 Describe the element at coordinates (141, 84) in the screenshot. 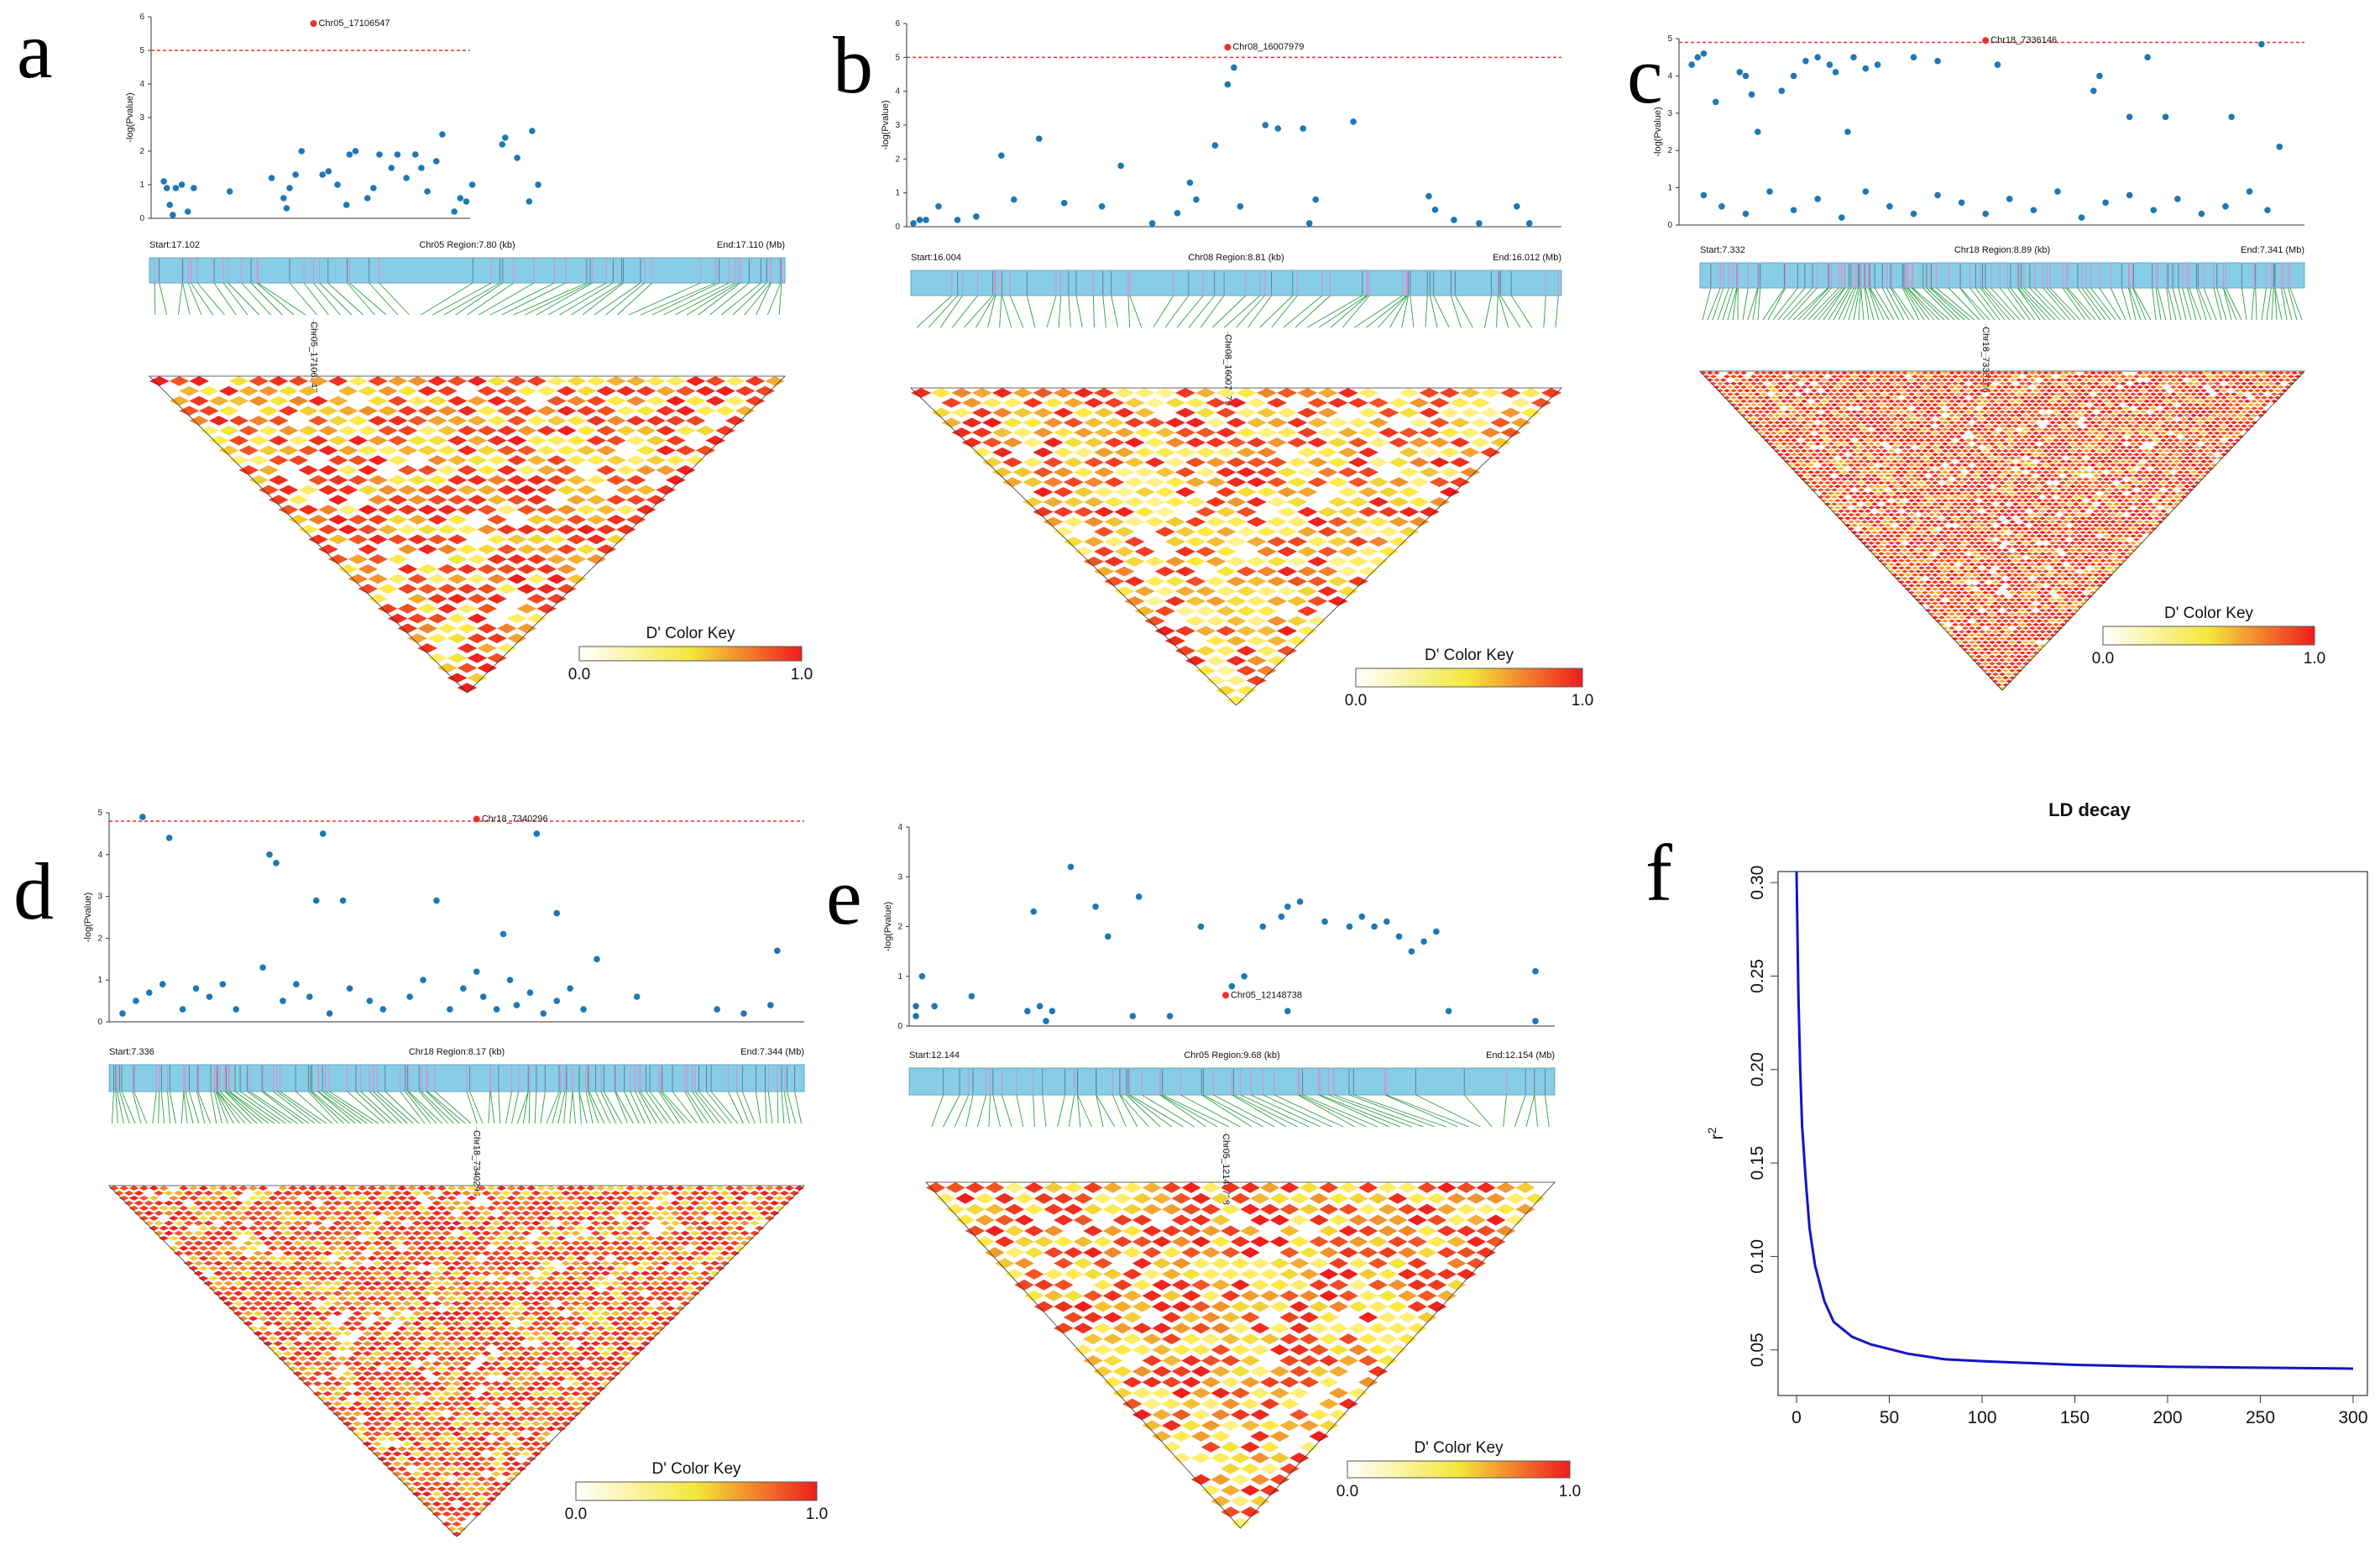

I see `y-tick-label: 4` at that location.